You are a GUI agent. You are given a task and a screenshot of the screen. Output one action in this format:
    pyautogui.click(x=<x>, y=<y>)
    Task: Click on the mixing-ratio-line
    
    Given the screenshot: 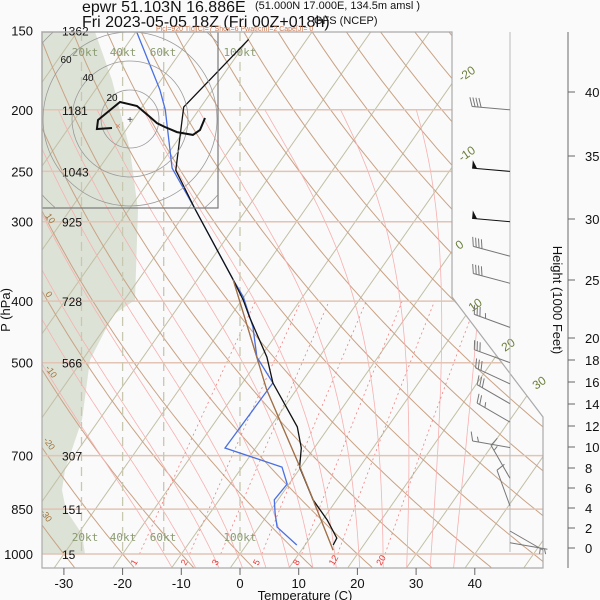 What is the action you would take?
    pyautogui.click(x=245, y=427)
    